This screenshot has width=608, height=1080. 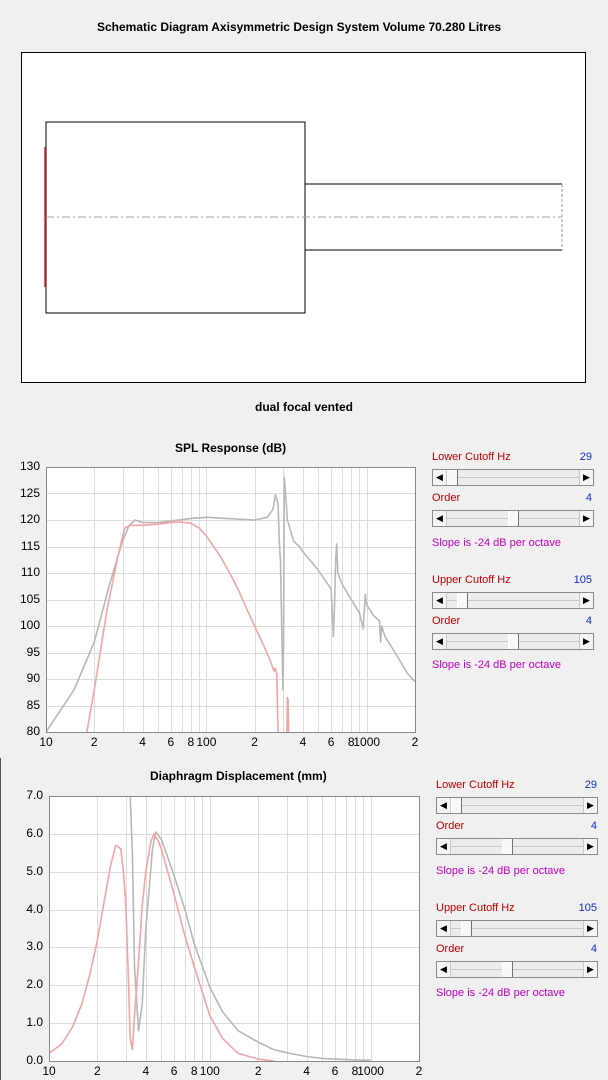 I want to click on disp-upper-order-value: 4, so click(x=593, y=949).